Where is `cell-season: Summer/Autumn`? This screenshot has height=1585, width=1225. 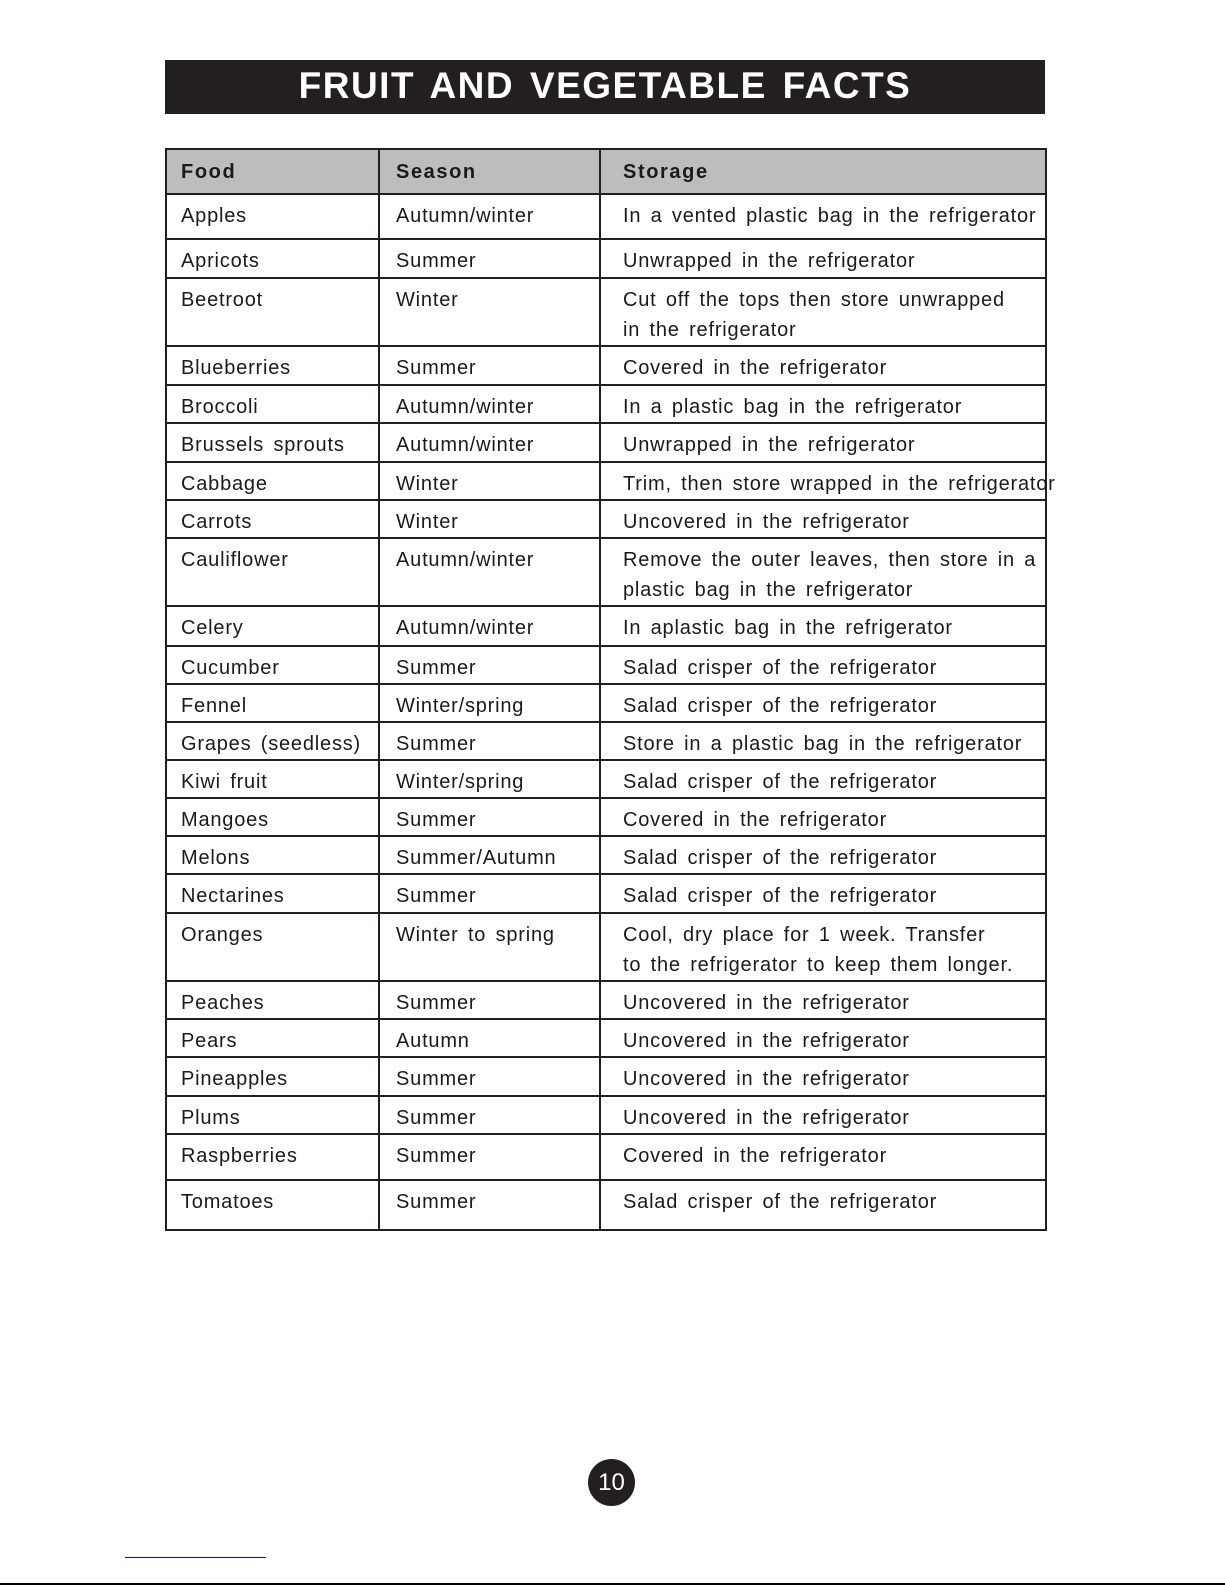 cell-season: Summer/Autumn is located at coordinates (489, 855).